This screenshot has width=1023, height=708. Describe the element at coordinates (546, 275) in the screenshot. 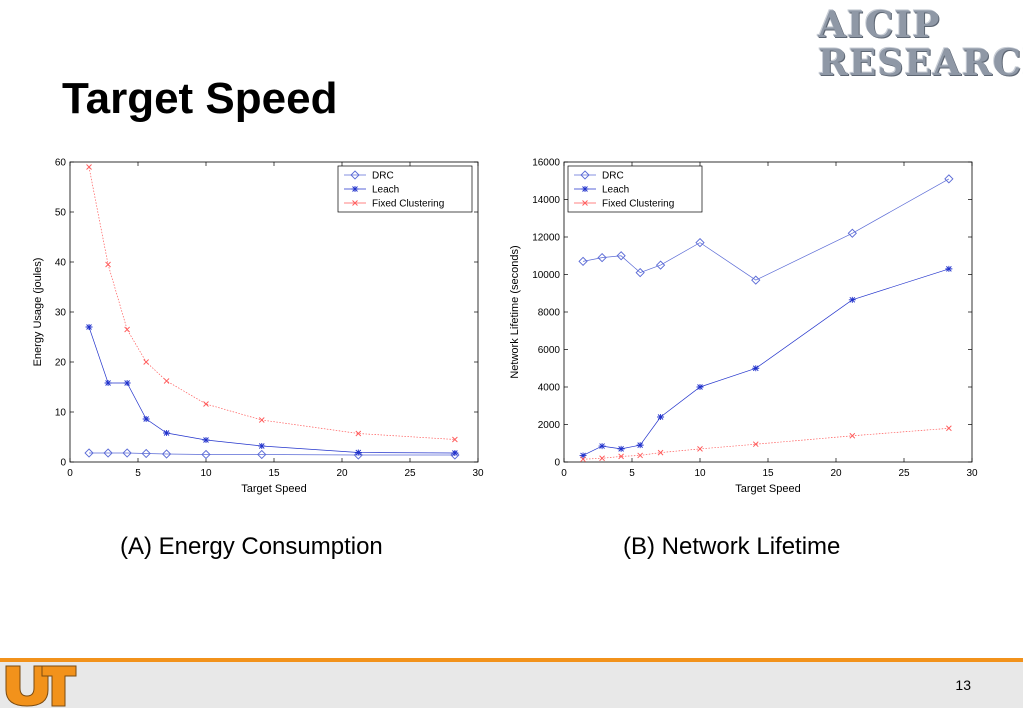

I see `y-tick-label: 10000` at that location.